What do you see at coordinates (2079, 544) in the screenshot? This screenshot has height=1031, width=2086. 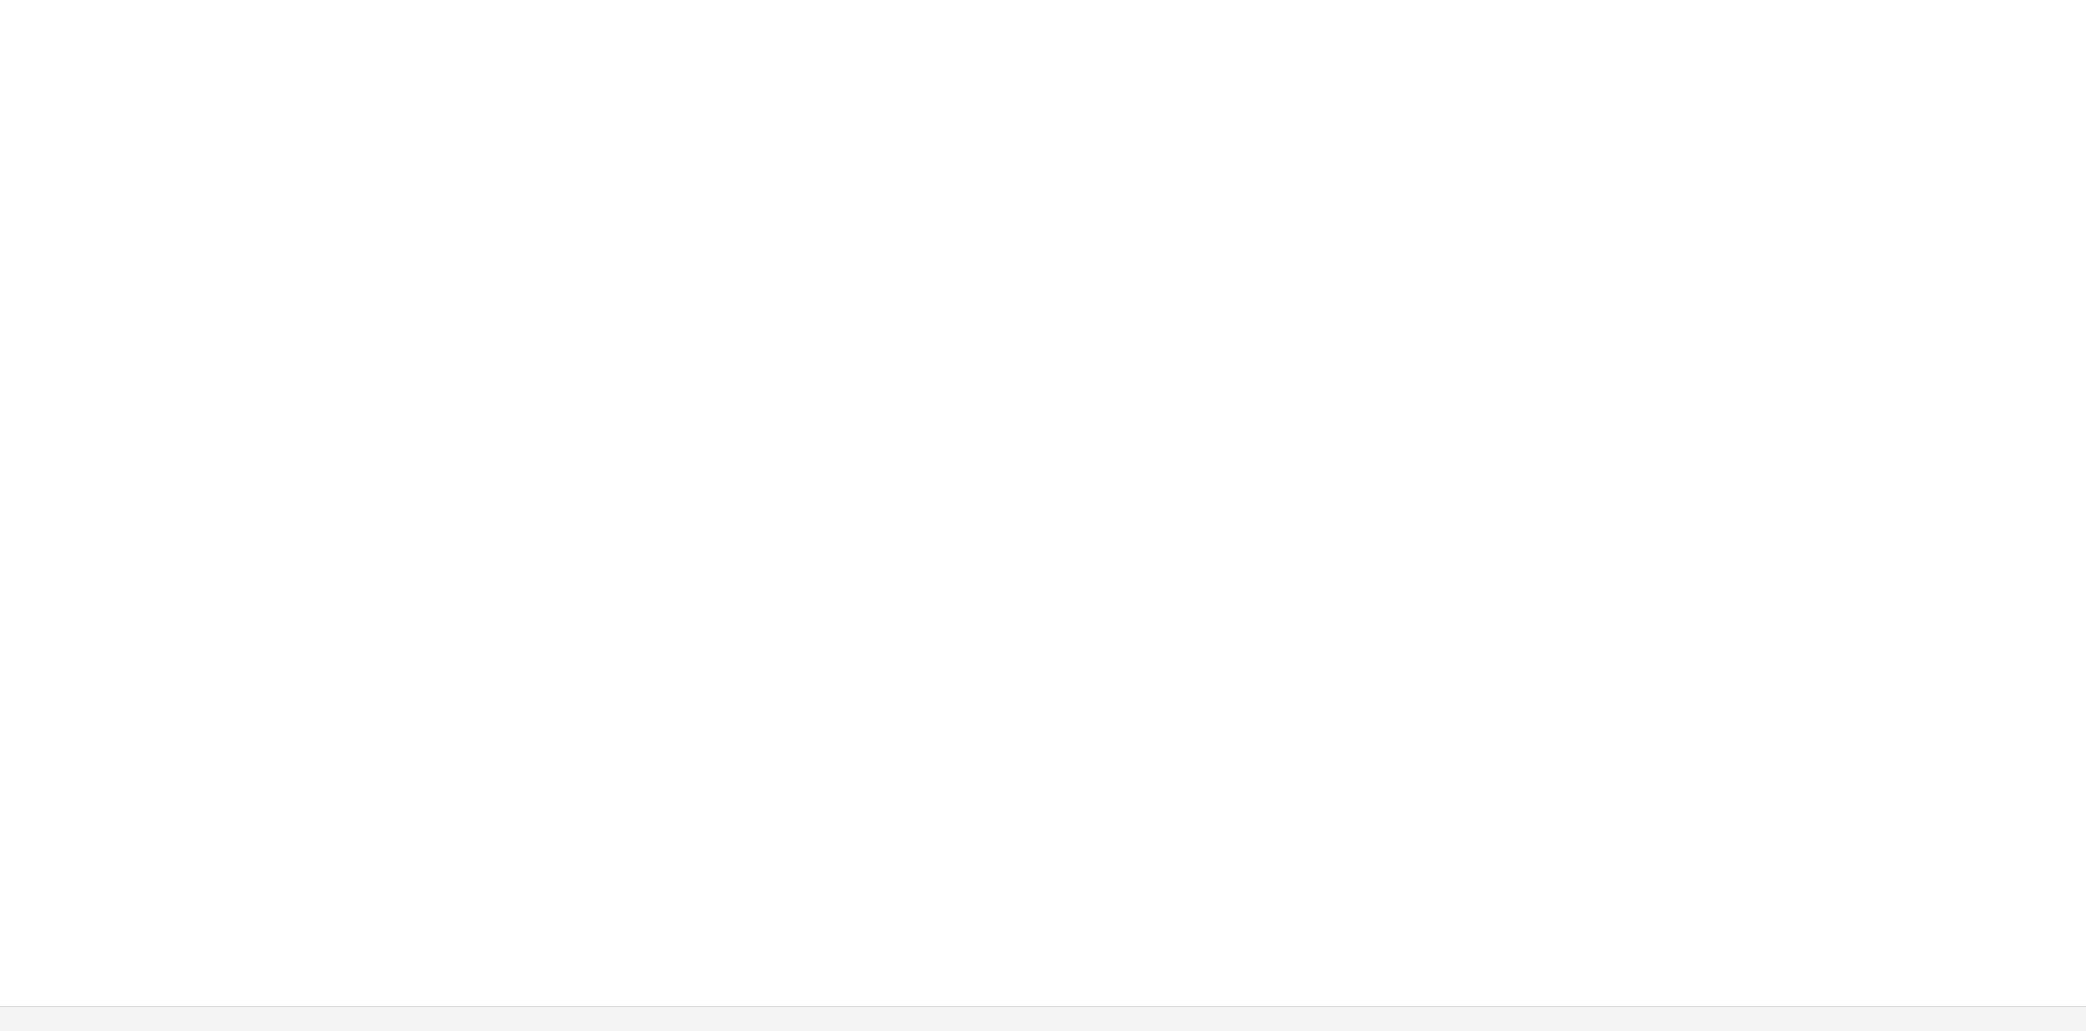 I see `orange-accent-right-strip` at bounding box center [2079, 544].